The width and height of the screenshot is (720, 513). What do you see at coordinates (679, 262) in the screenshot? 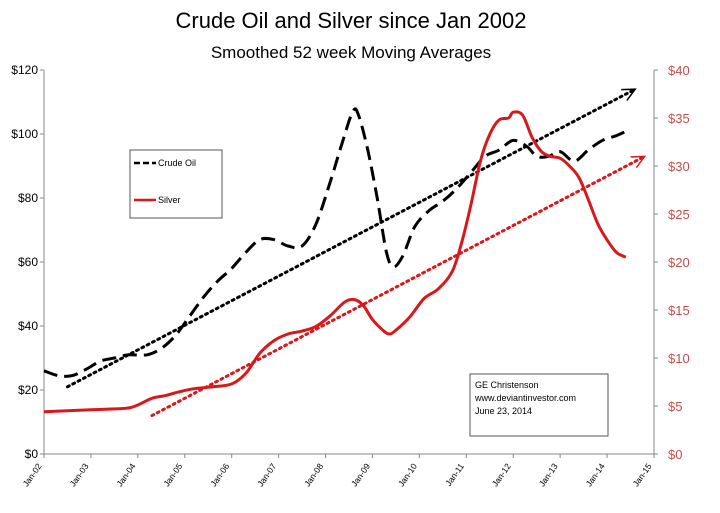
I see `right-tick-label: $20` at bounding box center [679, 262].